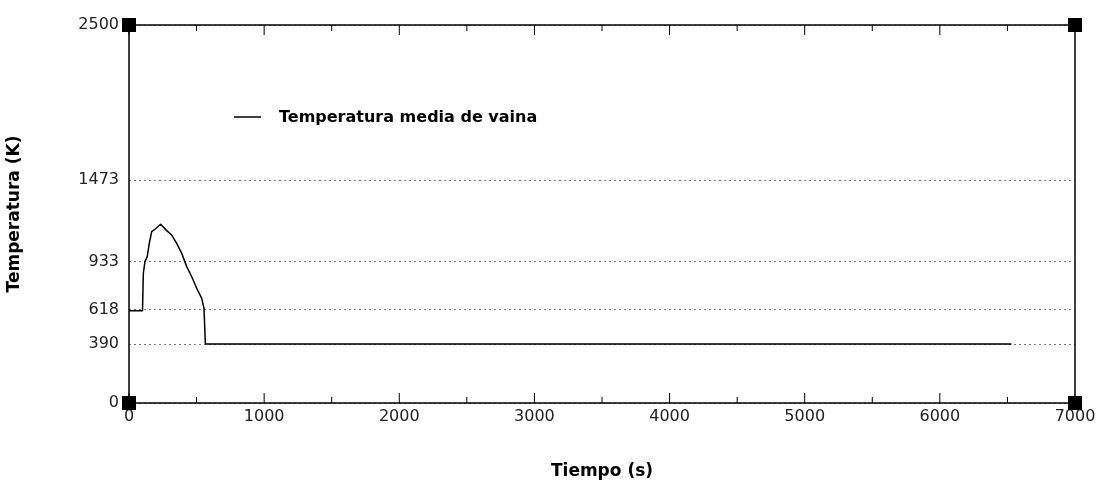 This screenshot has width=1113, height=486. I want to click on x-tick-label: 7000, so click(1075, 415).